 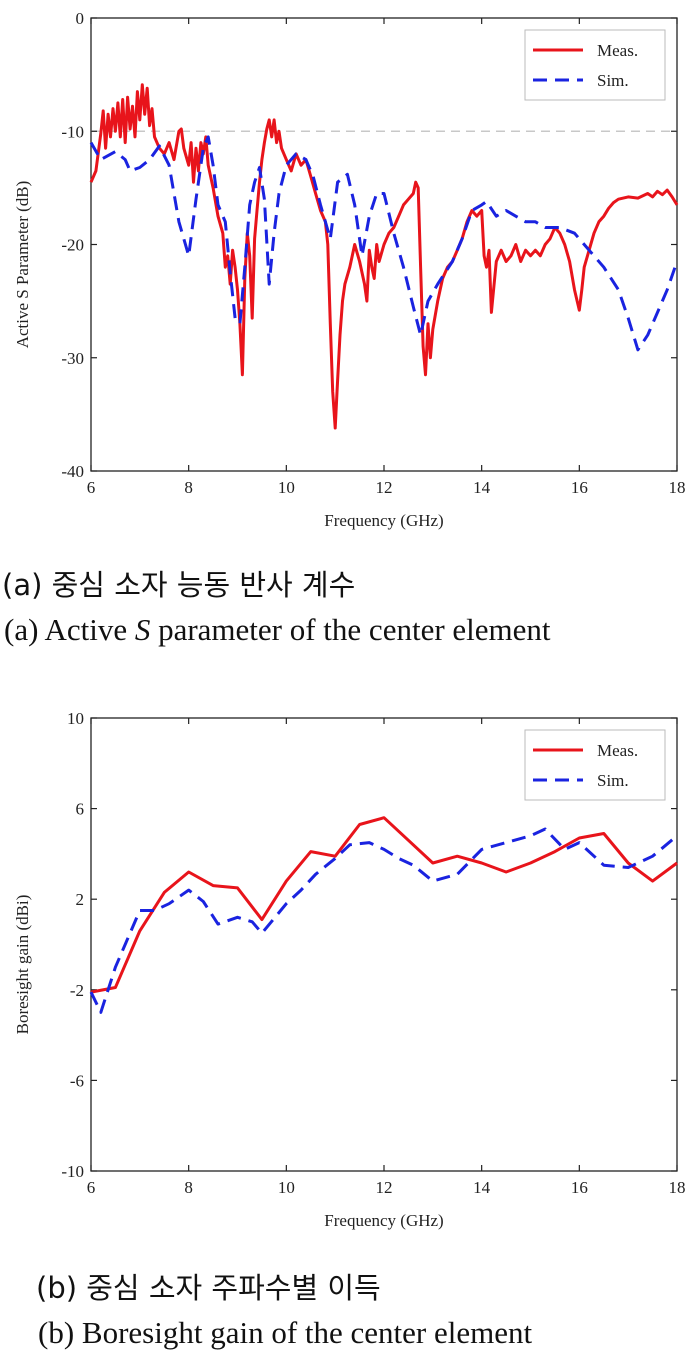 I want to click on chart-a-xtick-label-8: 8, so click(x=188, y=487).